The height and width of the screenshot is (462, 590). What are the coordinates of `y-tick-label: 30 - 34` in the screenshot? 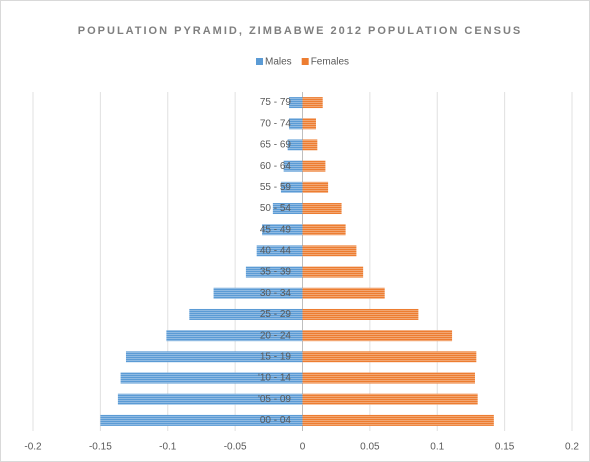 It's located at (276, 293).